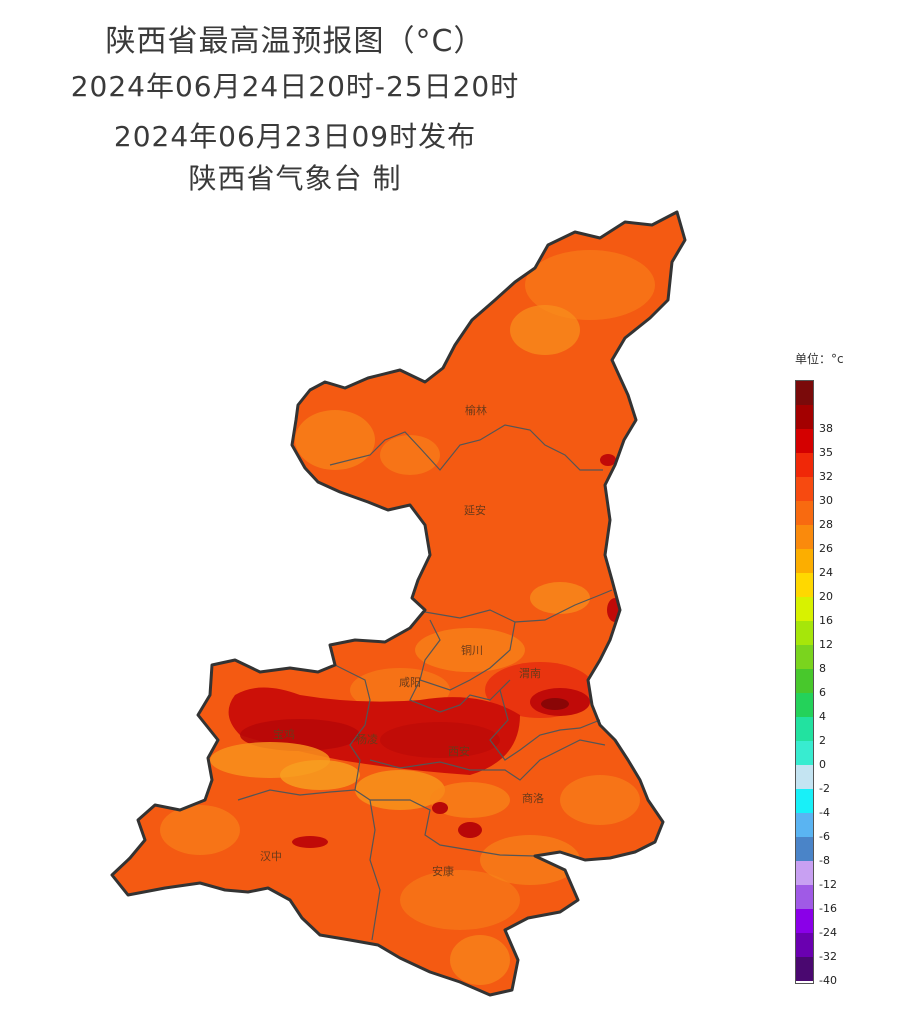  What do you see at coordinates (826, 428) in the screenshot?
I see `legend-label: 38` at bounding box center [826, 428].